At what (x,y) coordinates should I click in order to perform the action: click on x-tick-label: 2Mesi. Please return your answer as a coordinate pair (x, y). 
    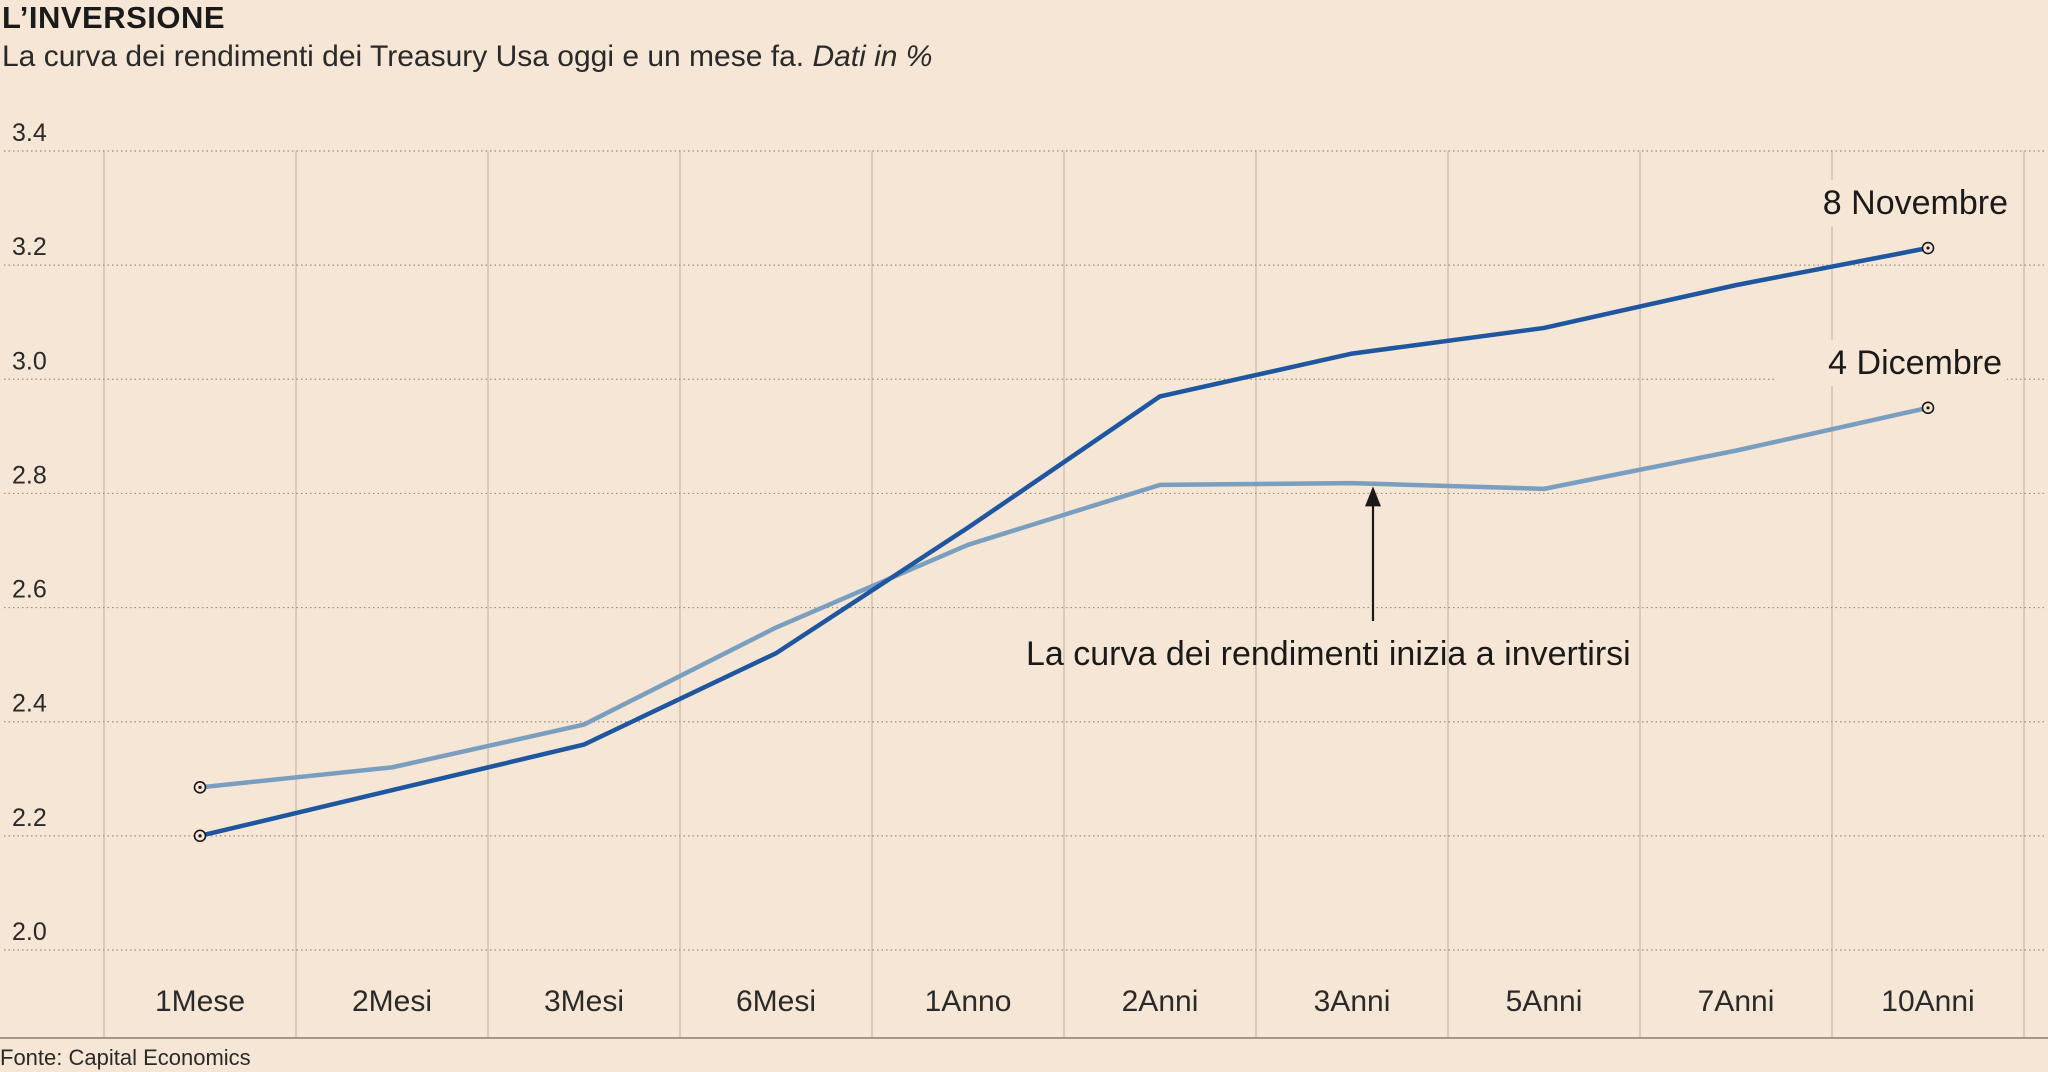
    Looking at the image, I should click on (392, 1001).